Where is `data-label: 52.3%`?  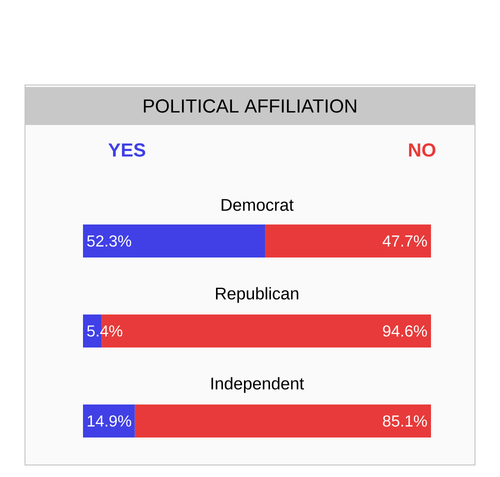
data-label: 52.3% is located at coordinates (109, 241).